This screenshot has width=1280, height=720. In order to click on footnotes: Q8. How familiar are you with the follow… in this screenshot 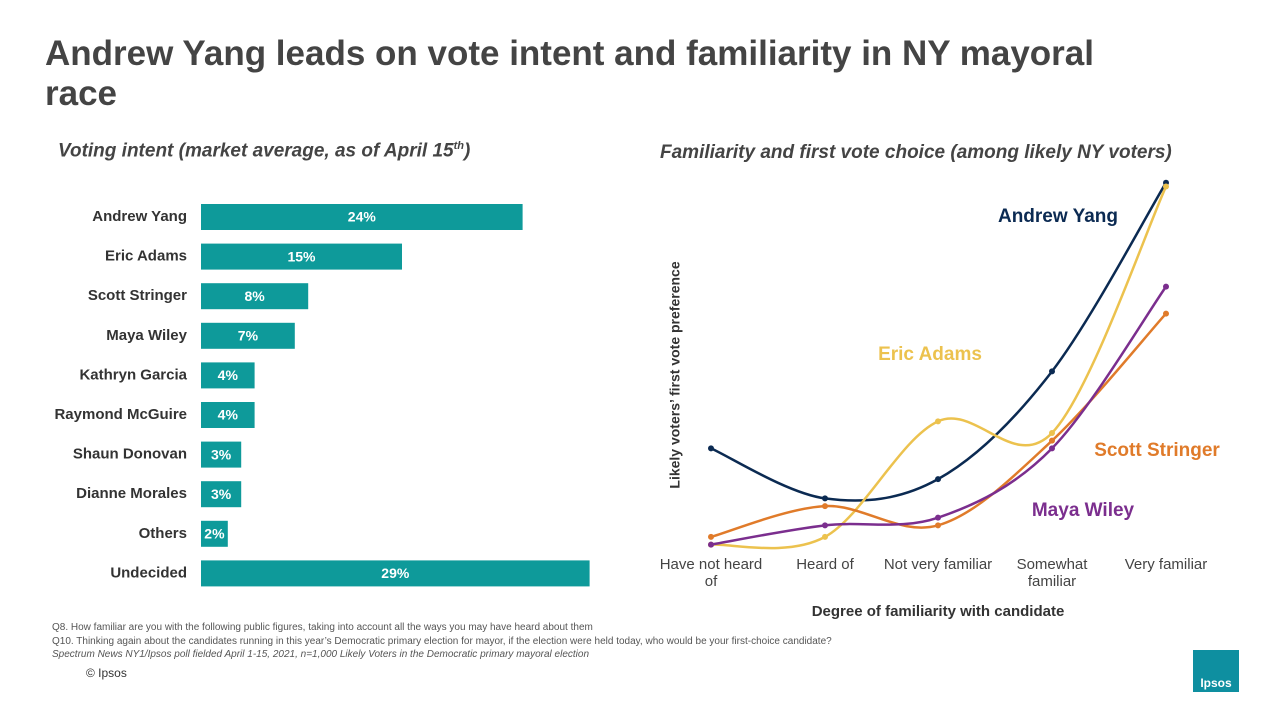, I will do `click(442, 641)`.